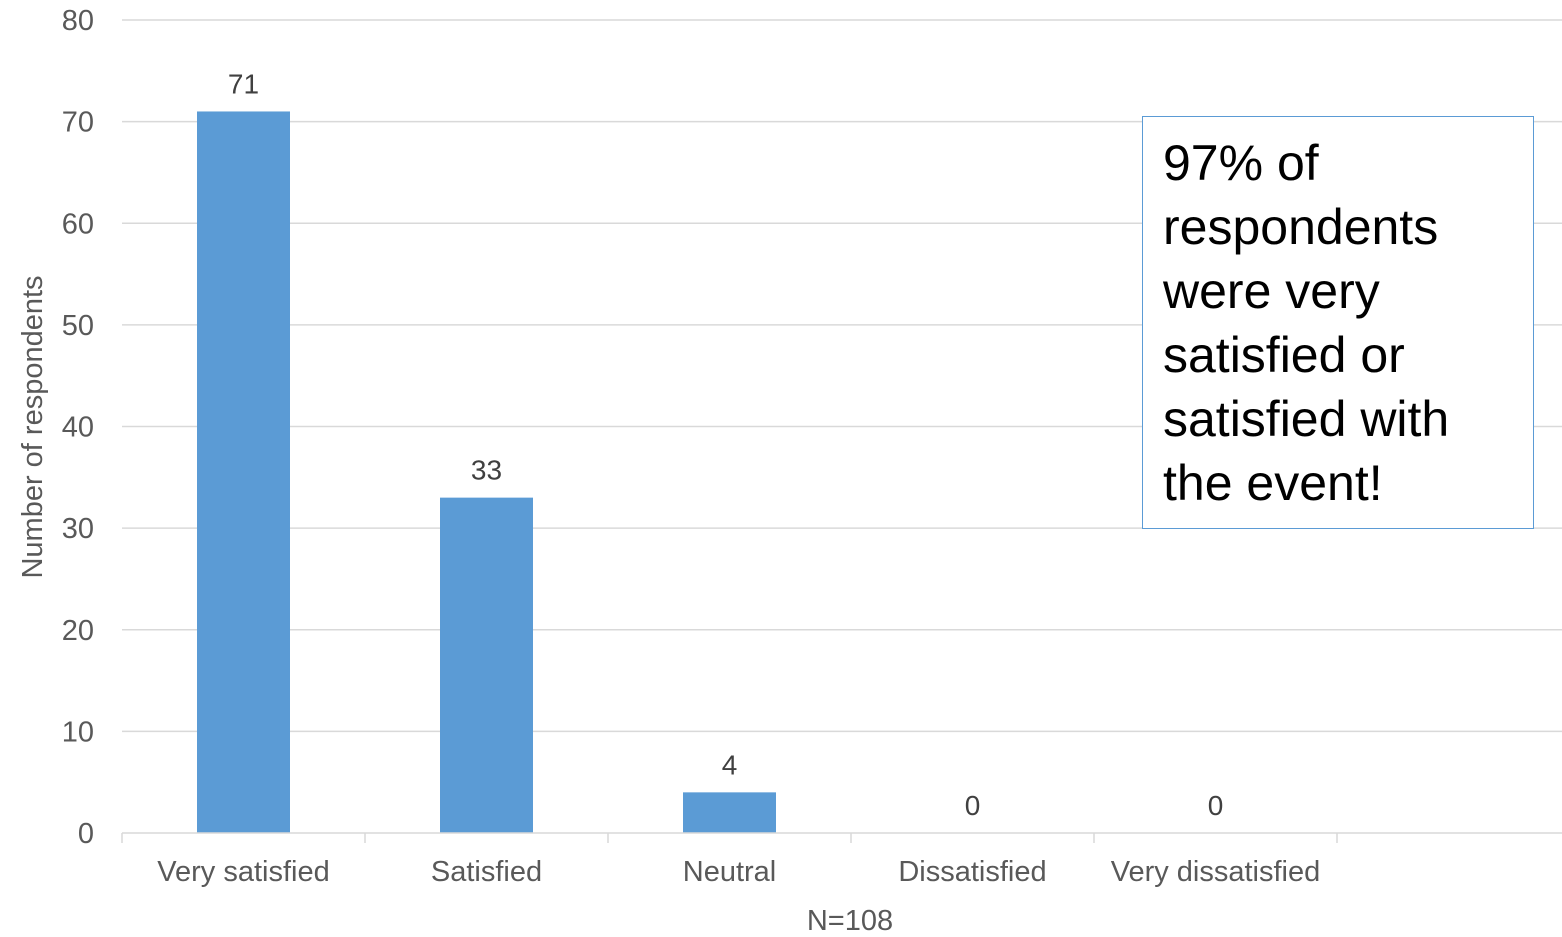 The image size is (1562, 937). Describe the element at coordinates (730, 764) in the screenshot. I see `data-label: 4` at that location.